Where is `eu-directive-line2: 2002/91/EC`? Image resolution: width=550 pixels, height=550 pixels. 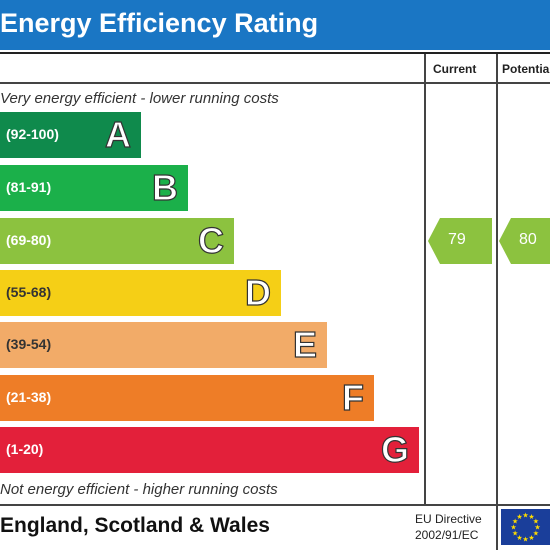
eu-directive-line2: 2002/91/EC is located at coordinates (447, 535).